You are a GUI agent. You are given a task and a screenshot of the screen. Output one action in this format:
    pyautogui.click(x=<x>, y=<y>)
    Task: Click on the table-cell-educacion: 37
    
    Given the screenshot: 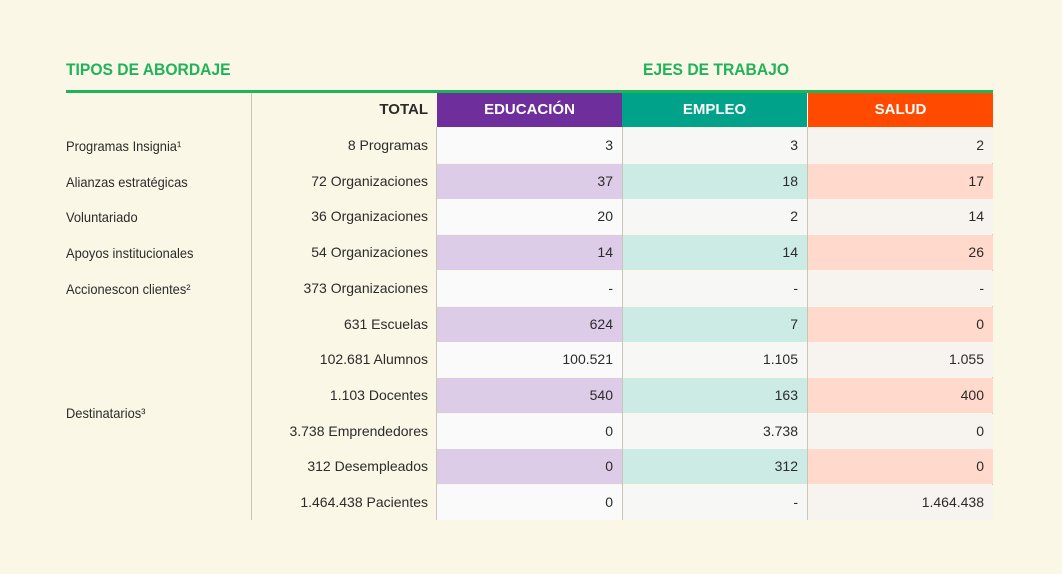 What is the action you would take?
    pyautogui.click(x=529, y=181)
    